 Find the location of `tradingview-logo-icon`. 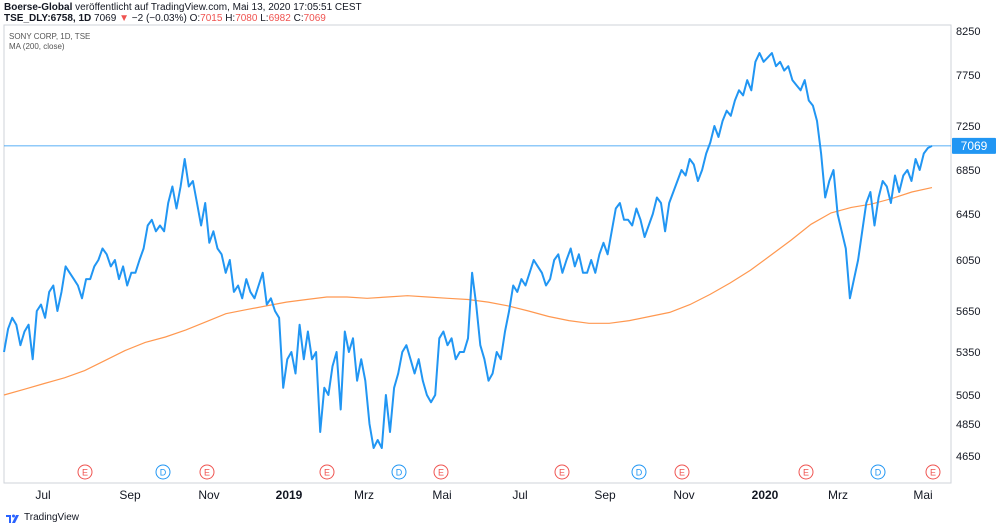

tradingview-logo-icon is located at coordinates (12, 518).